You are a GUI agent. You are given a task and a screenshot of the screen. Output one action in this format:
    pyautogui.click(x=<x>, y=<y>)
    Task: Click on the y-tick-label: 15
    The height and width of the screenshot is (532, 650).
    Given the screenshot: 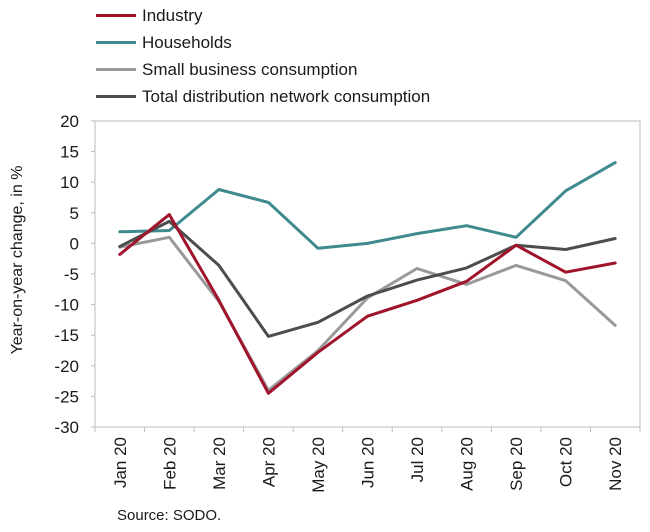 What is the action you would take?
    pyautogui.click(x=69, y=152)
    